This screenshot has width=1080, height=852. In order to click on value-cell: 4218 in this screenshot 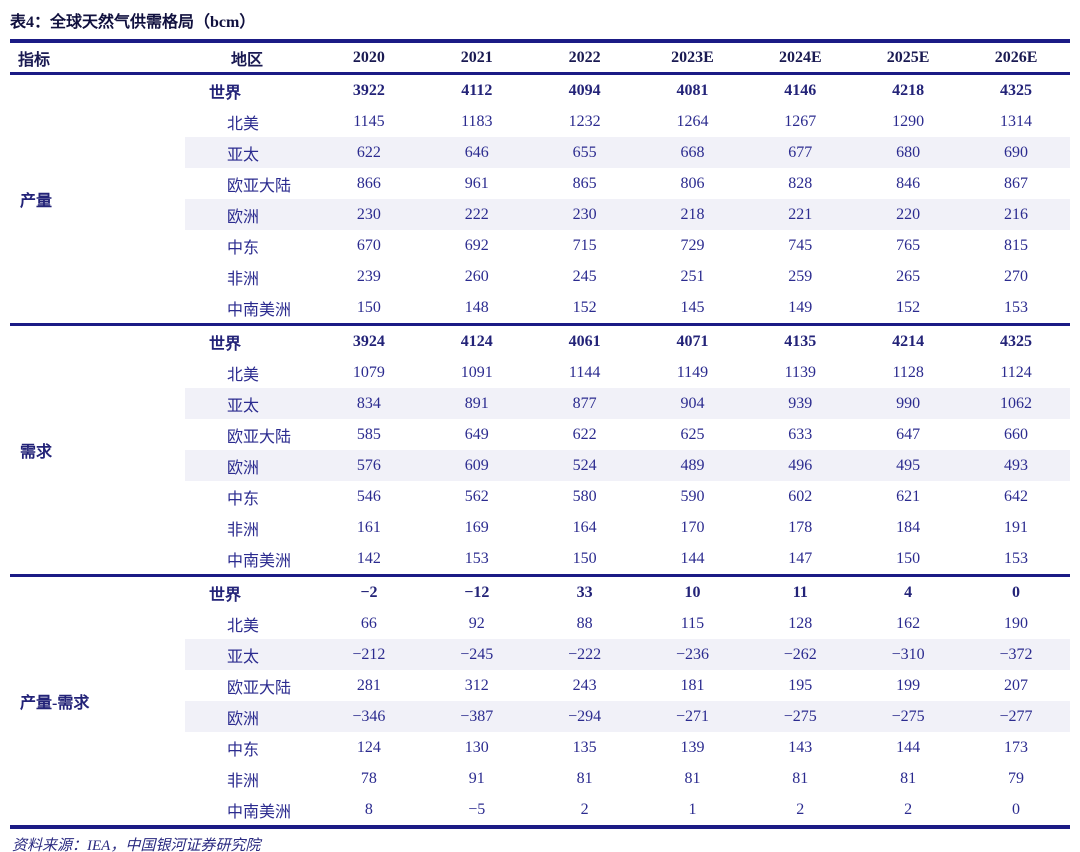, I will do `click(908, 90)`.